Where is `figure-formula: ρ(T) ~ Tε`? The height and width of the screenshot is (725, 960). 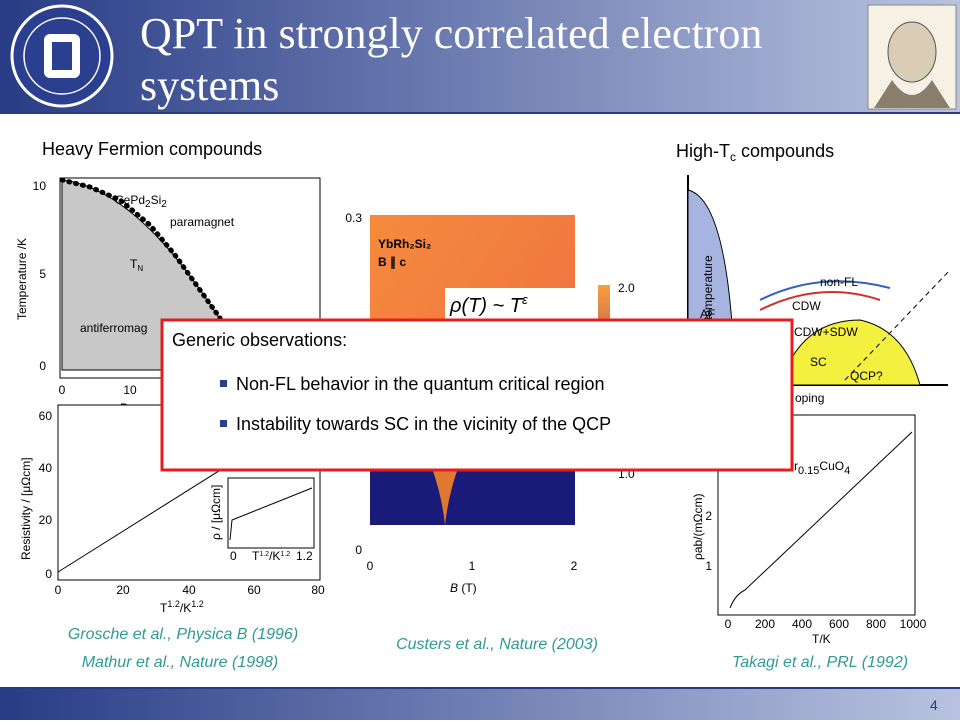
figure-formula: ρ(T) ~ Tε is located at coordinates (488, 304).